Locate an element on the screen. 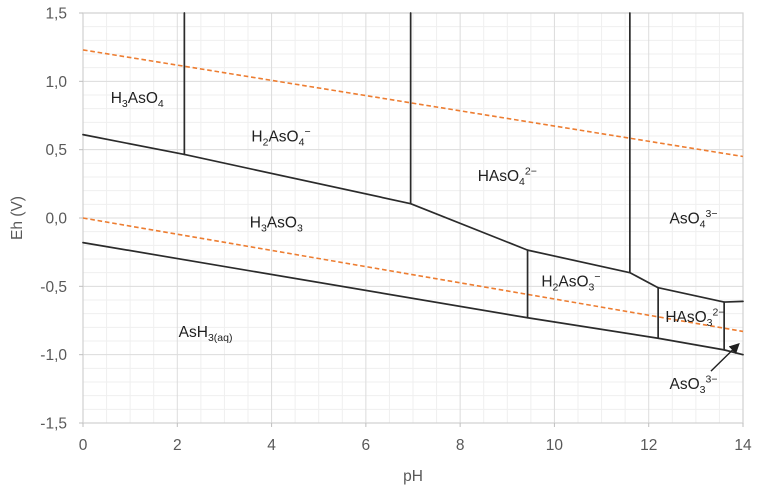 This screenshot has width=768, height=491. region-label-h3aso3: H3AsO3 is located at coordinates (276, 225).